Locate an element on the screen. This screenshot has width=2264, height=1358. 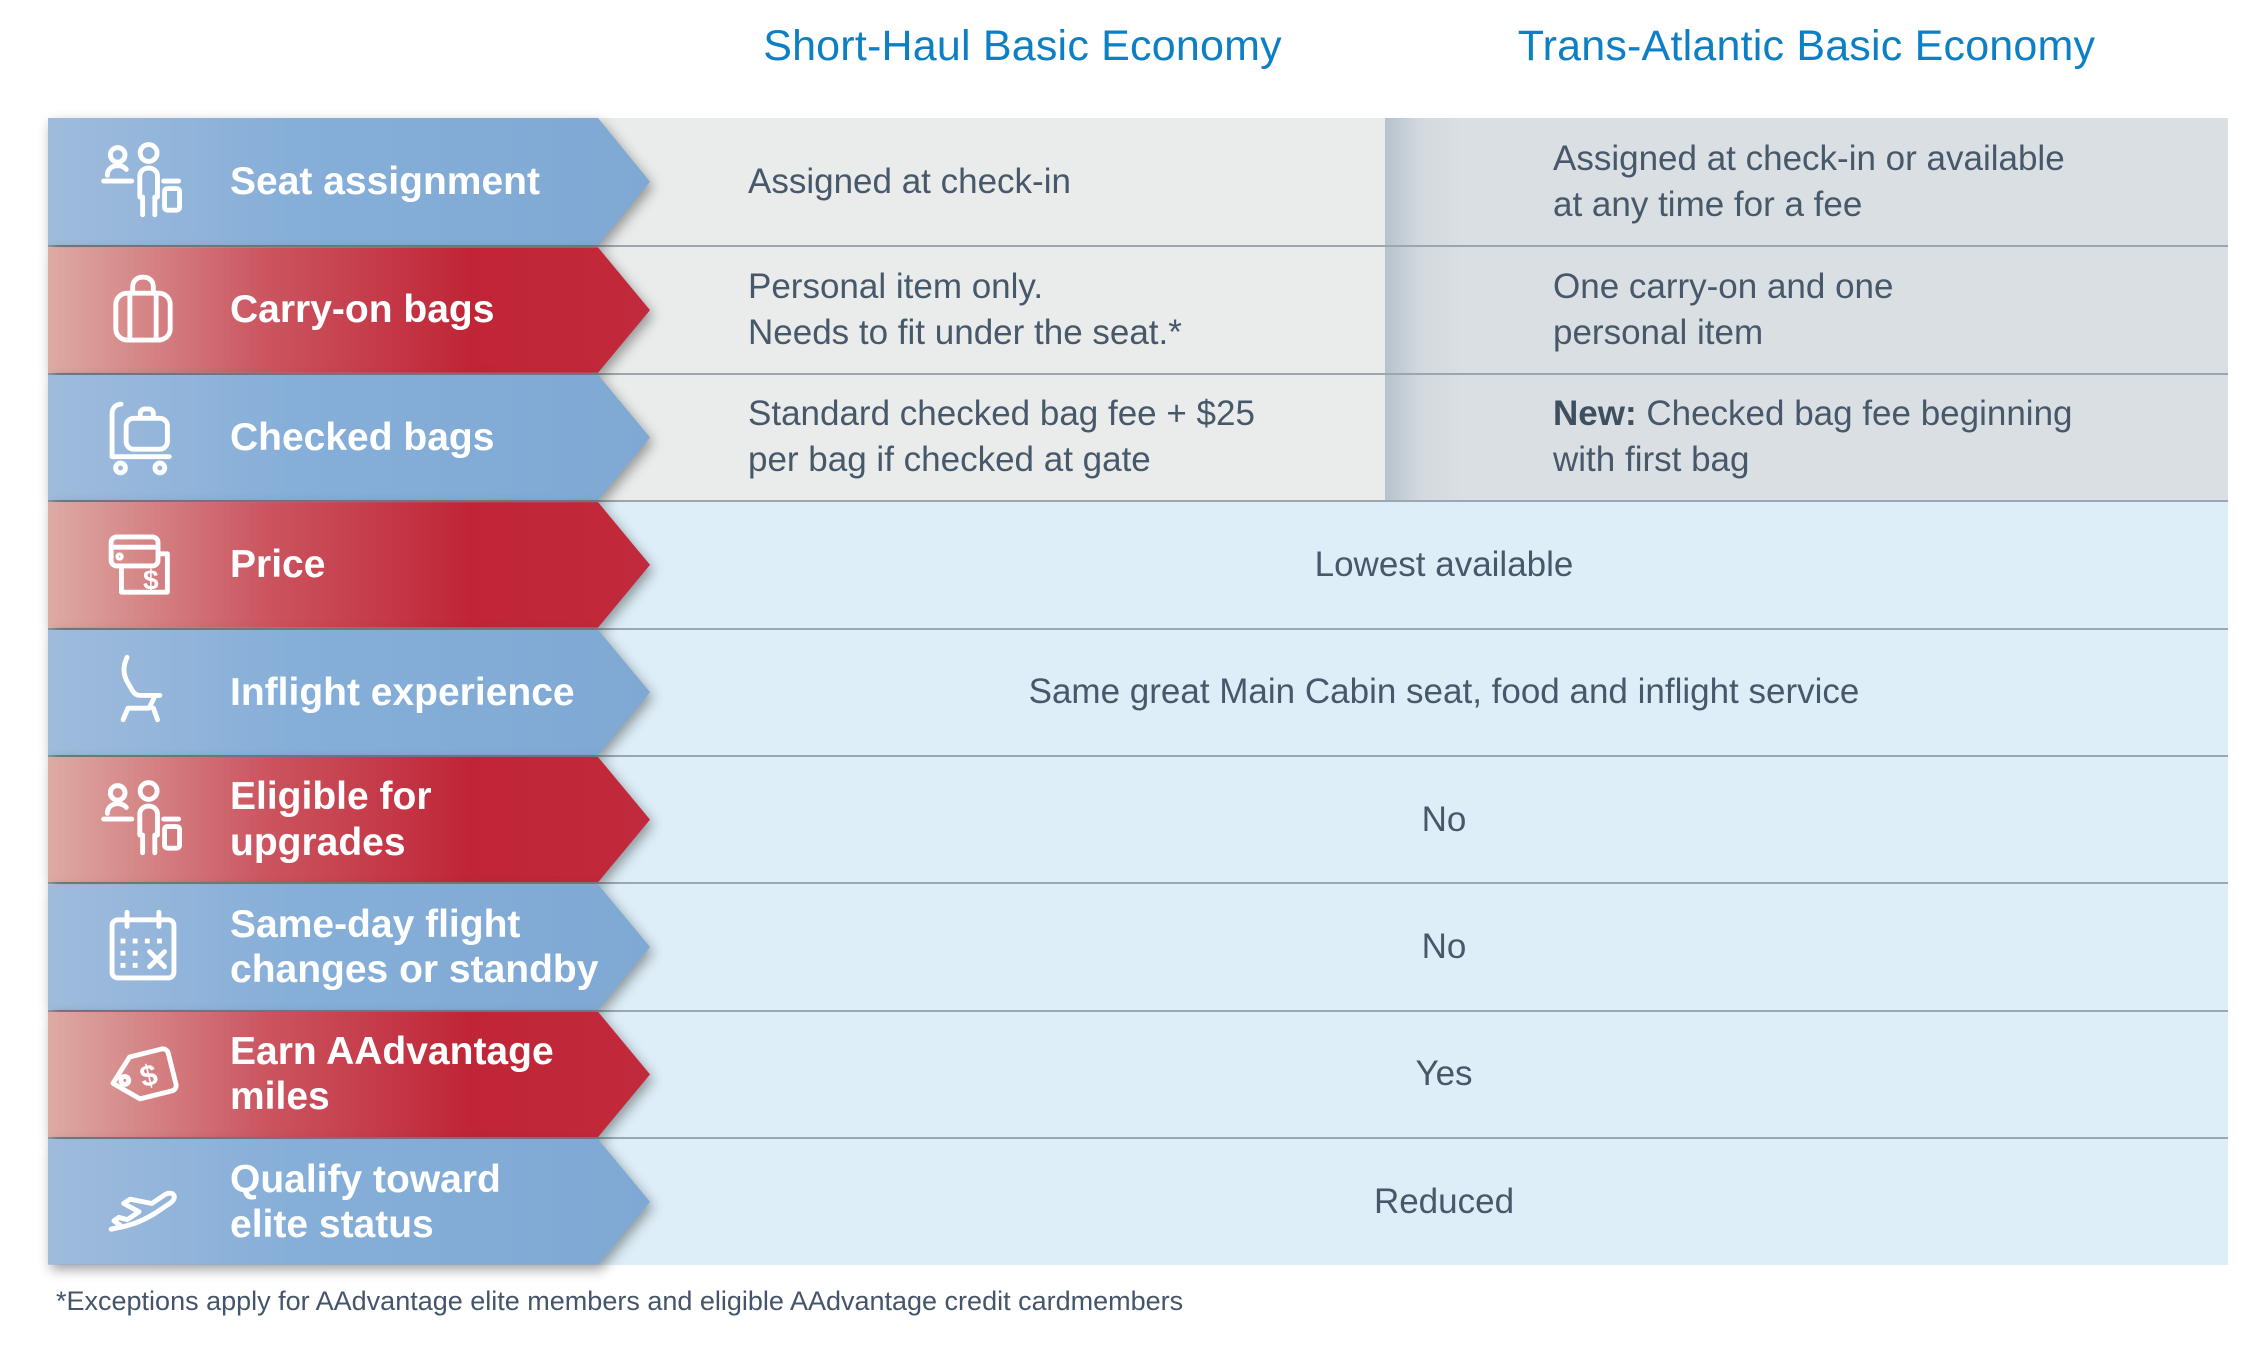
row-label: Inflight experience is located at coordinates (402, 692).